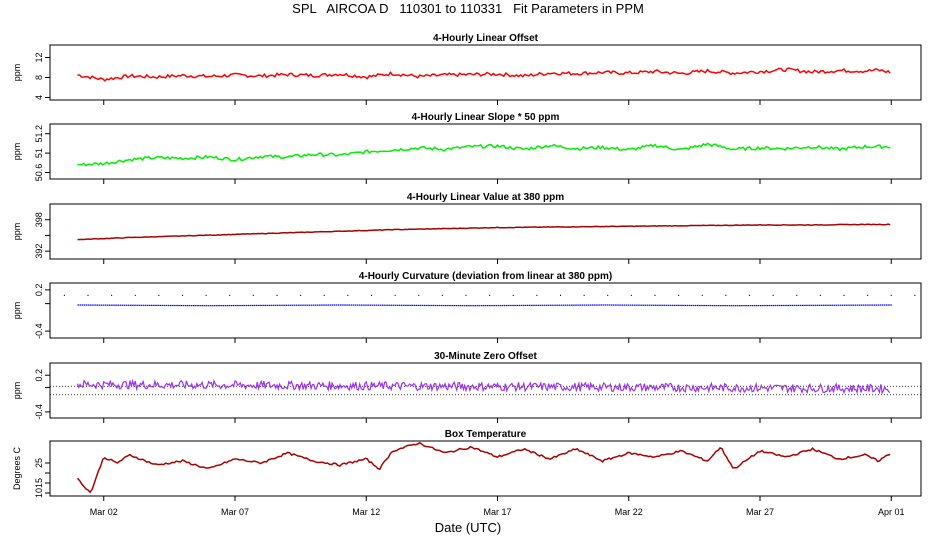 The width and height of the screenshot is (936, 540). Describe the element at coordinates (39, 483) in the screenshot. I see `y-tick-label: 15` at that location.